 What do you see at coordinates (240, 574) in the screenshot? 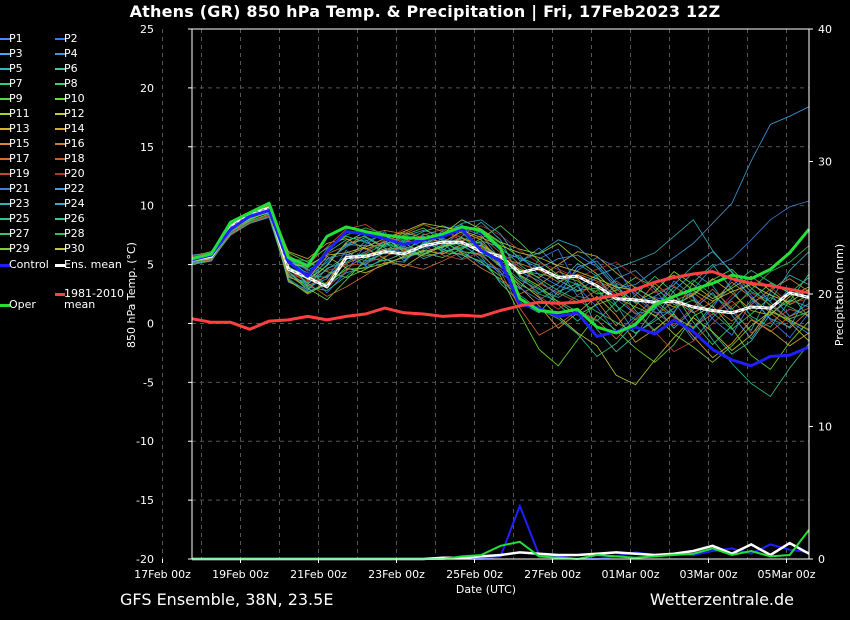
I see `x-tick-label: 19Feb 00z` at bounding box center [240, 574].